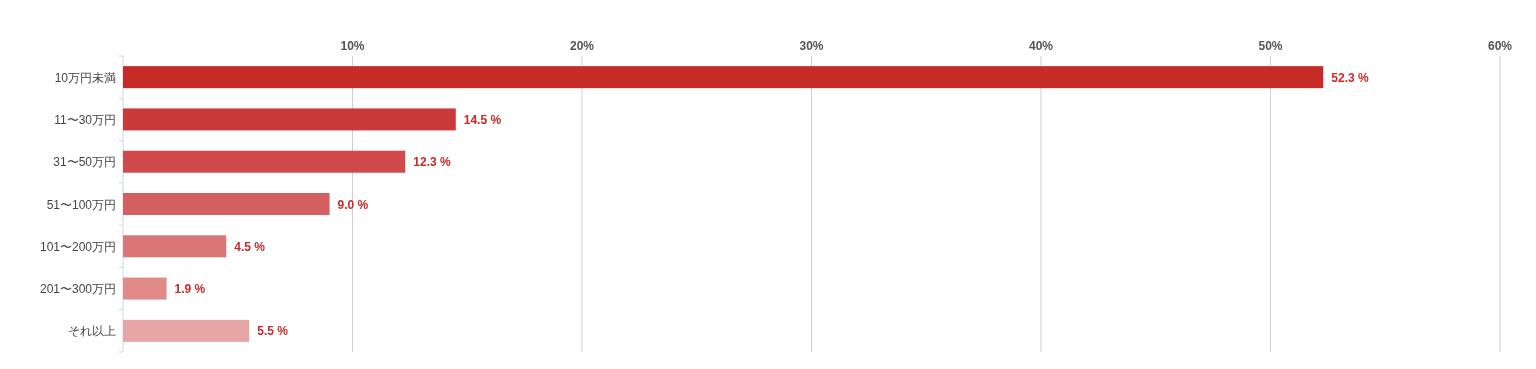 This screenshot has height=369, width=1536. I want to click on data-label: 1.9 %, so click(190, 289).